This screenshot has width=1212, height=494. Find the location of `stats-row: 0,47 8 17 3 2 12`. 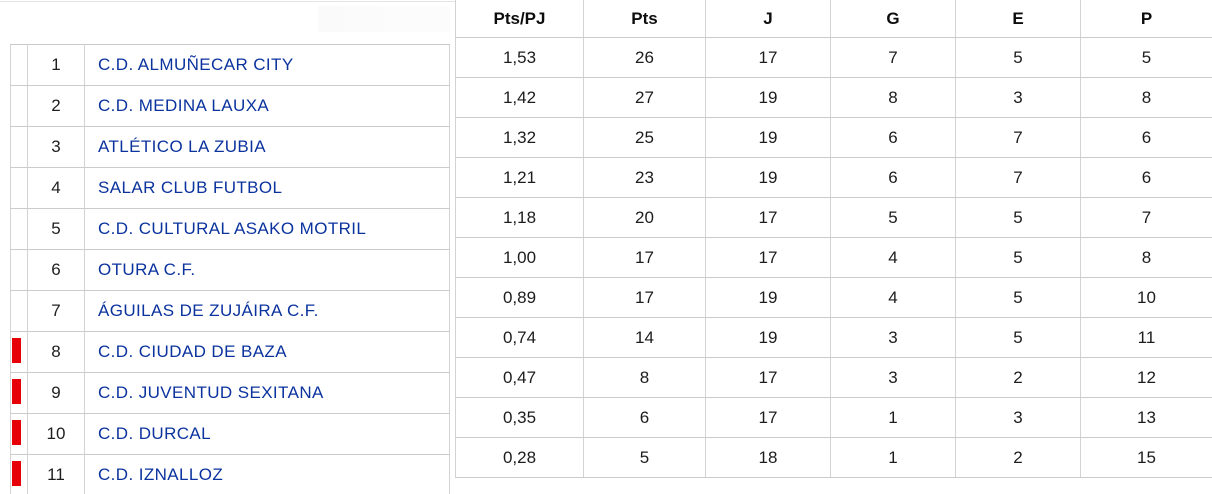

stats-row: 0,47 8 17 3 2 12 is located at coordinates (833, 378).